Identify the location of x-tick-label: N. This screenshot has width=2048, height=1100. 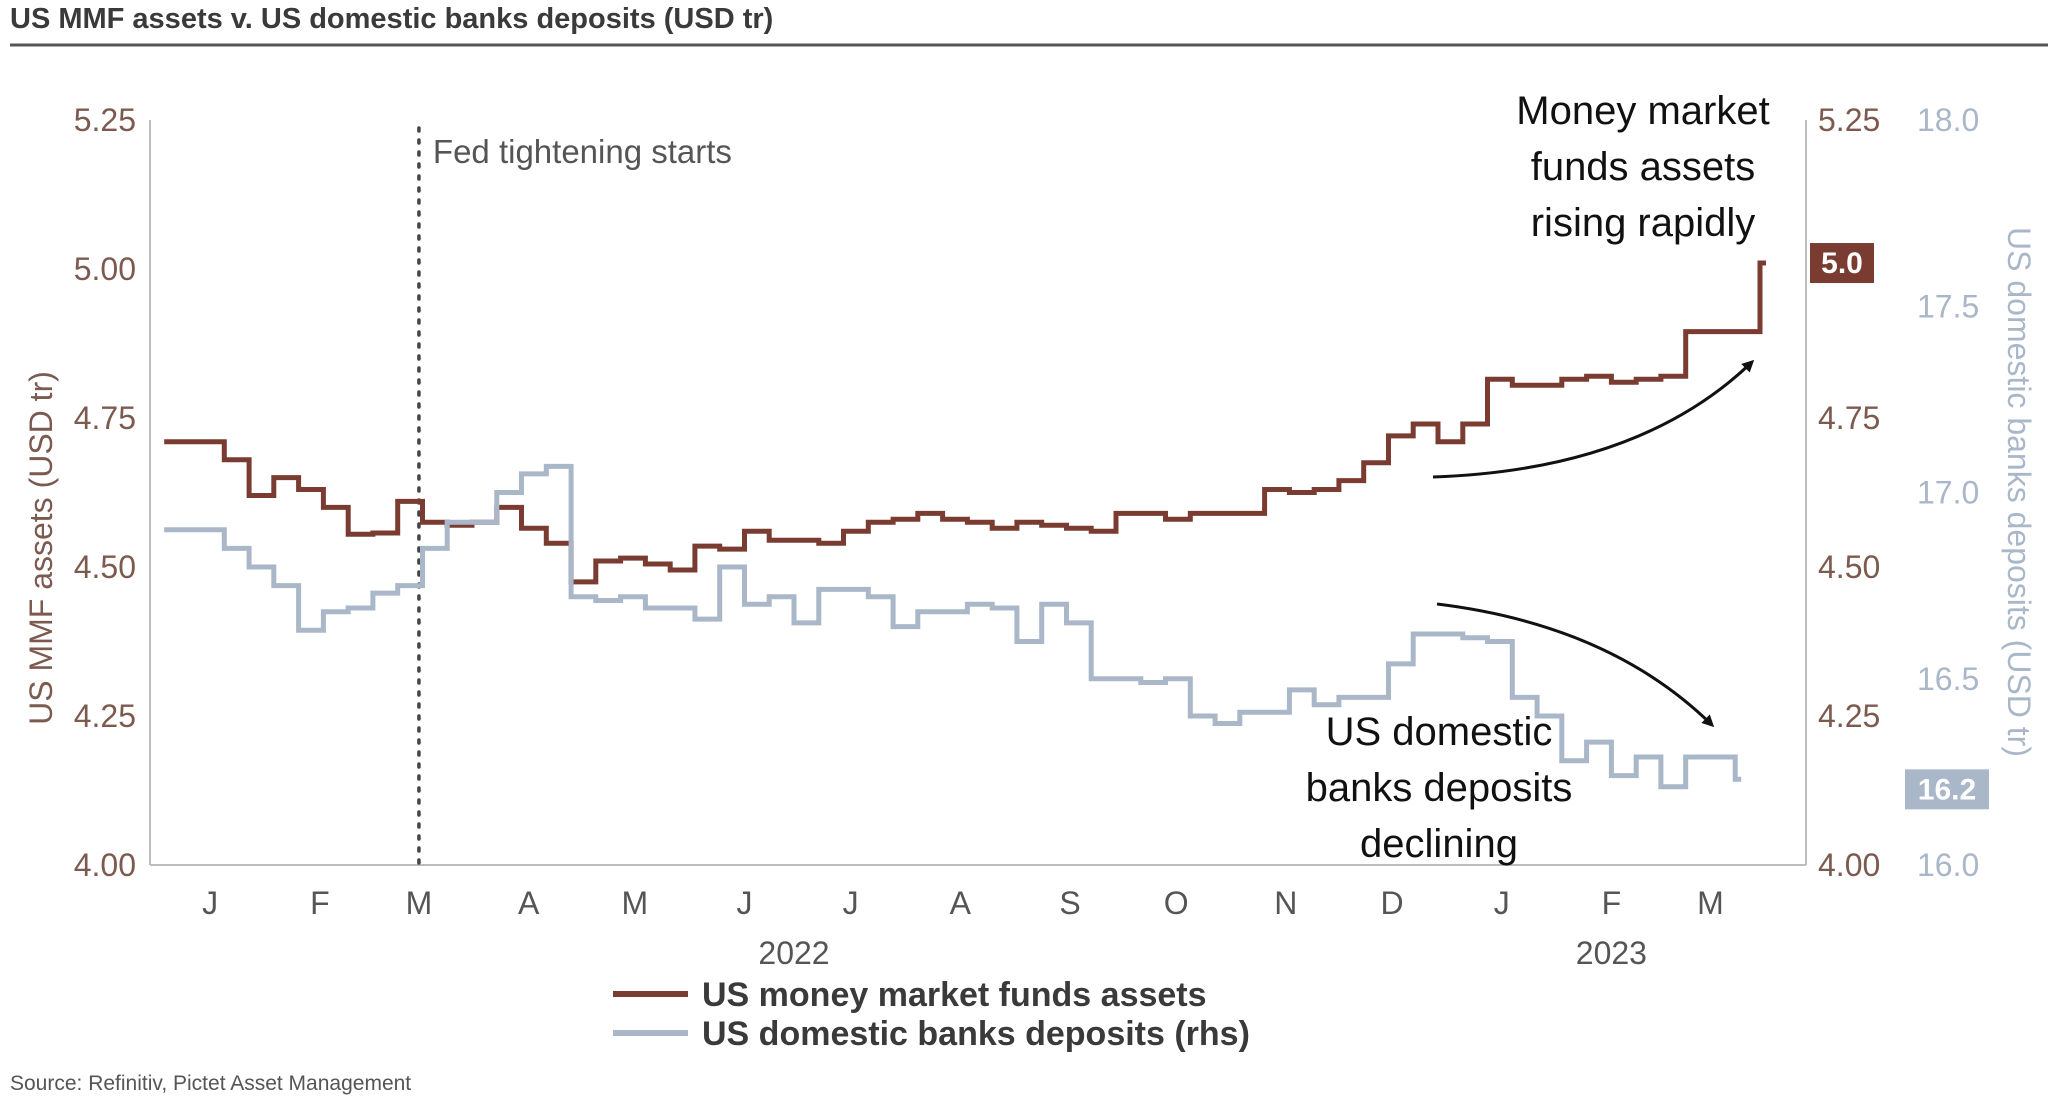
(1285, 903).